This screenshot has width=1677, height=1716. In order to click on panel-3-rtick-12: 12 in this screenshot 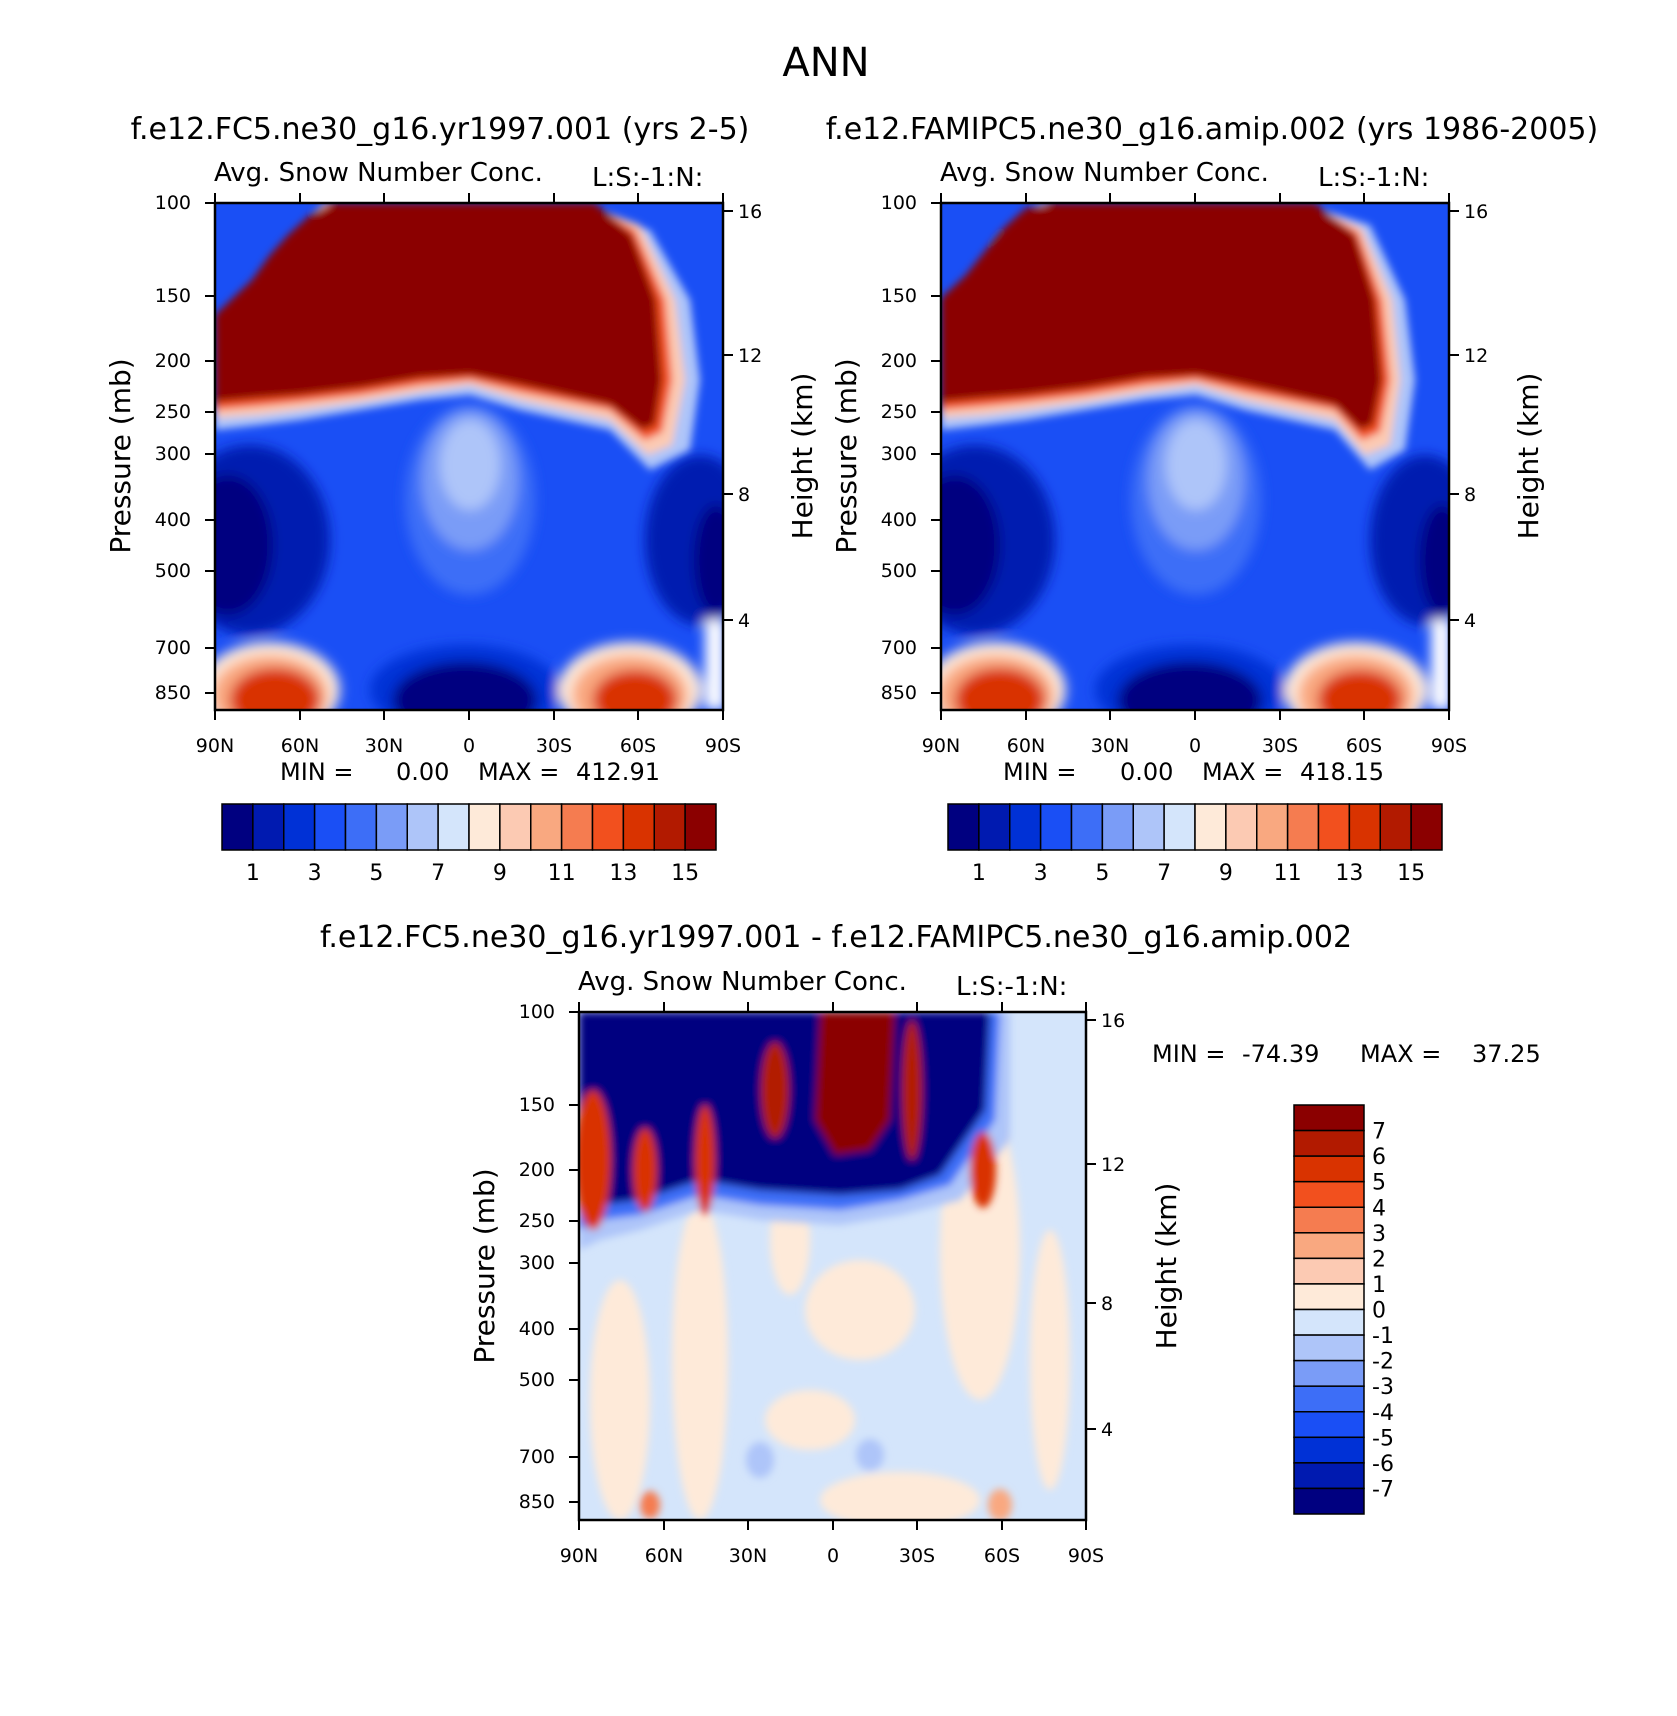, I will do `click(1113, 1165)`.